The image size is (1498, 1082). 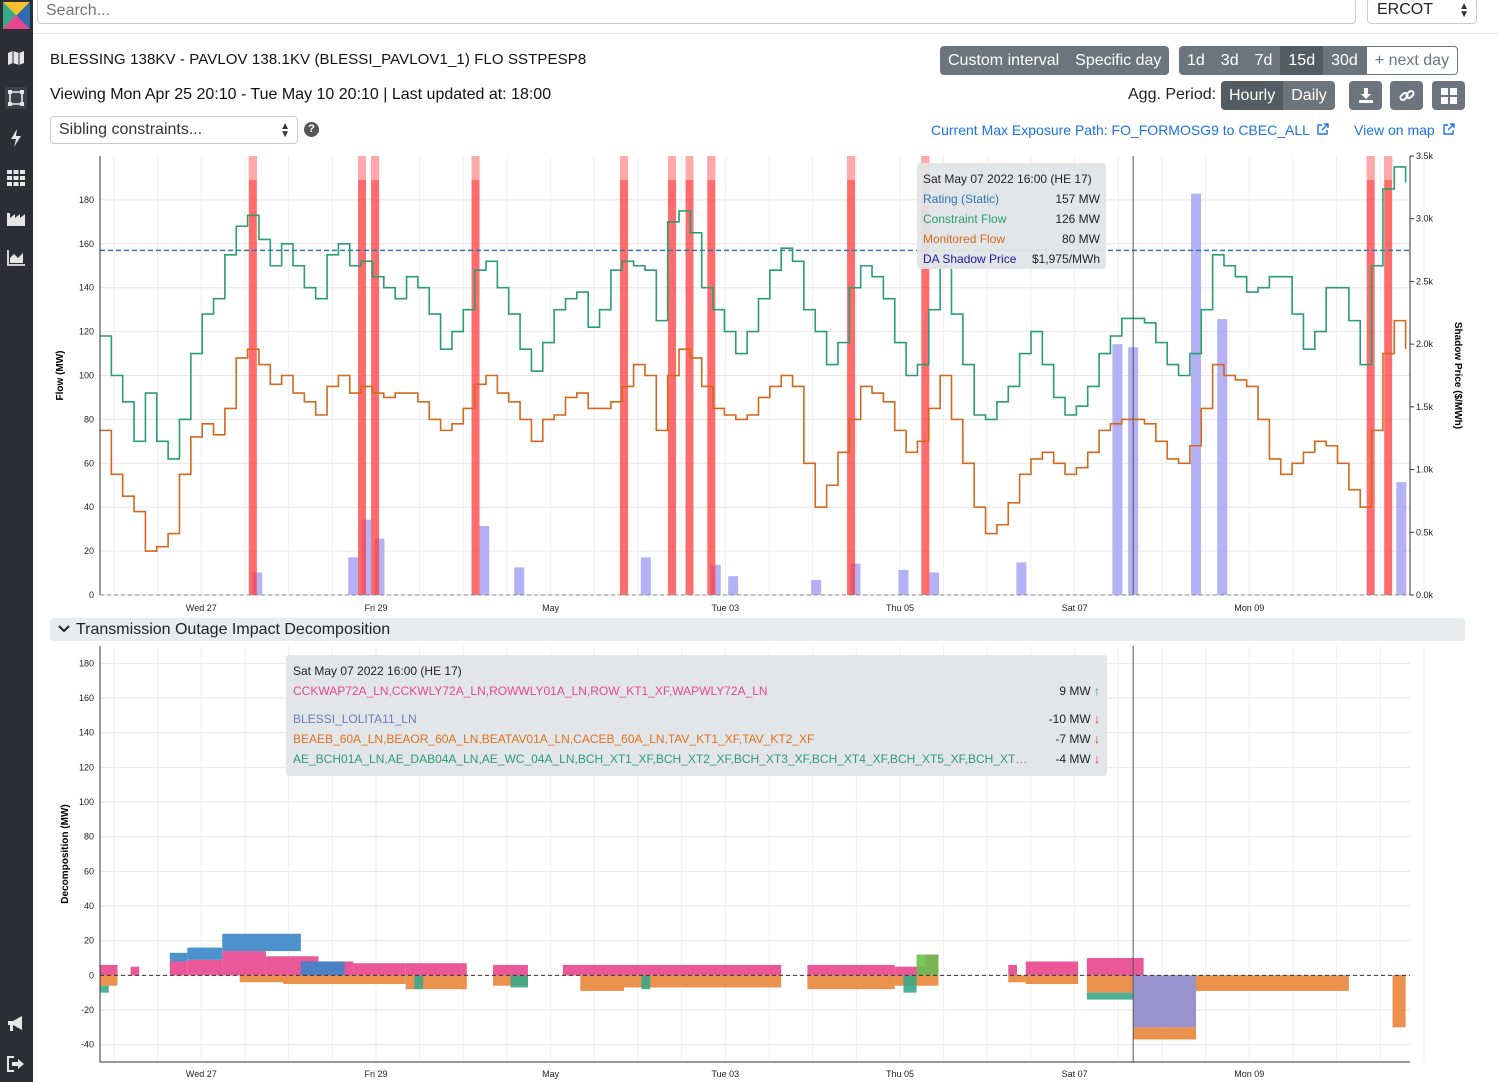 I want to click on decomposition-section-toggle: Transmission Outage Impact Decomposition, so click(x=757, y=629).